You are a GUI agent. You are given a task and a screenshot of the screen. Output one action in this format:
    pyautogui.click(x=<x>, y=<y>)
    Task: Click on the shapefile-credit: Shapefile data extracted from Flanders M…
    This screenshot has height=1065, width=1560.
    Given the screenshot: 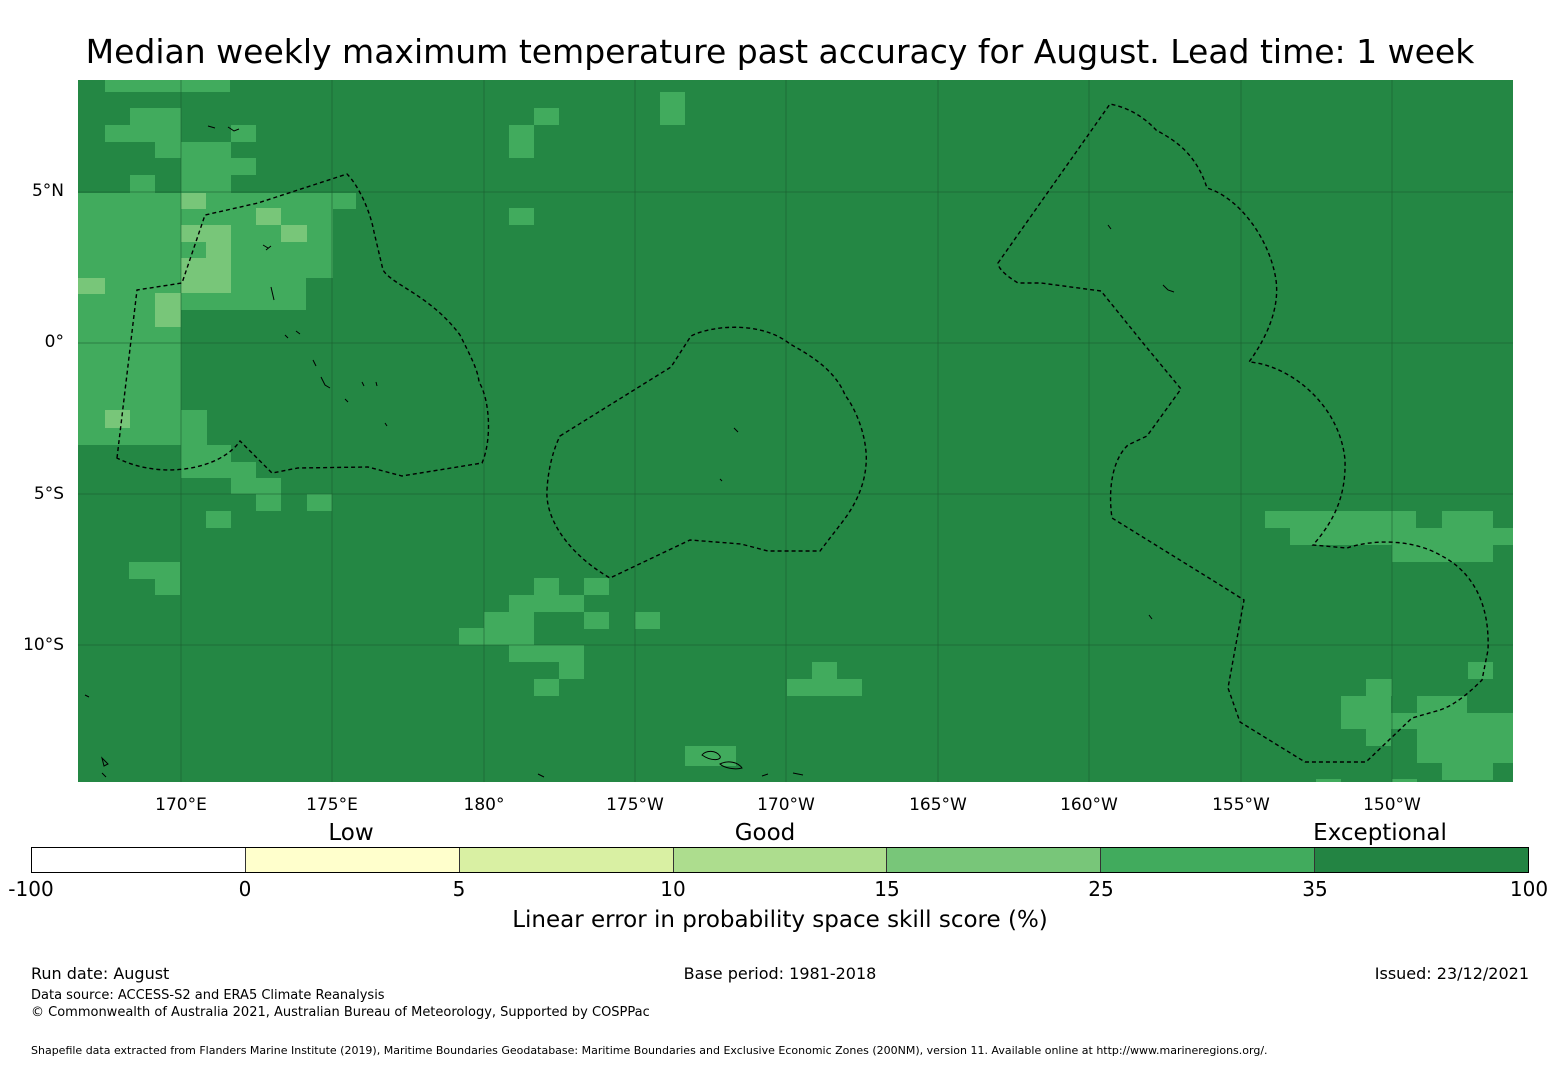 What is the action you would take?
    pyautogui.click(x=649, y=1050)
    